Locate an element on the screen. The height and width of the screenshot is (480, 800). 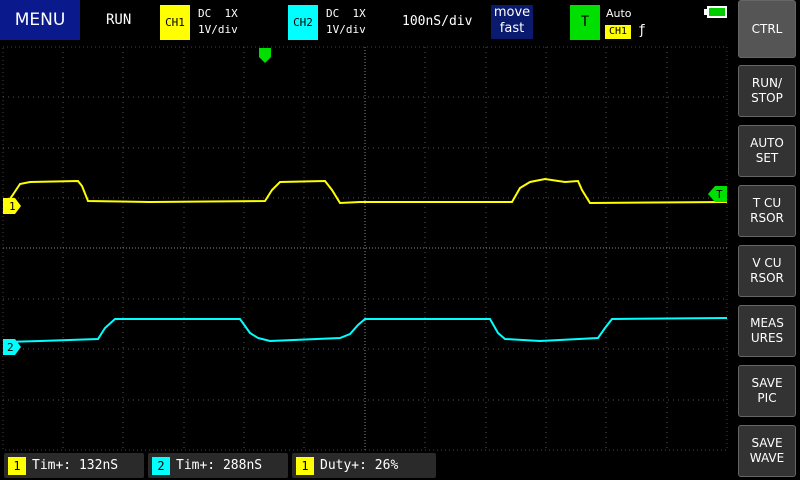
side-button-label: SET is located at coordinates (767, 158).